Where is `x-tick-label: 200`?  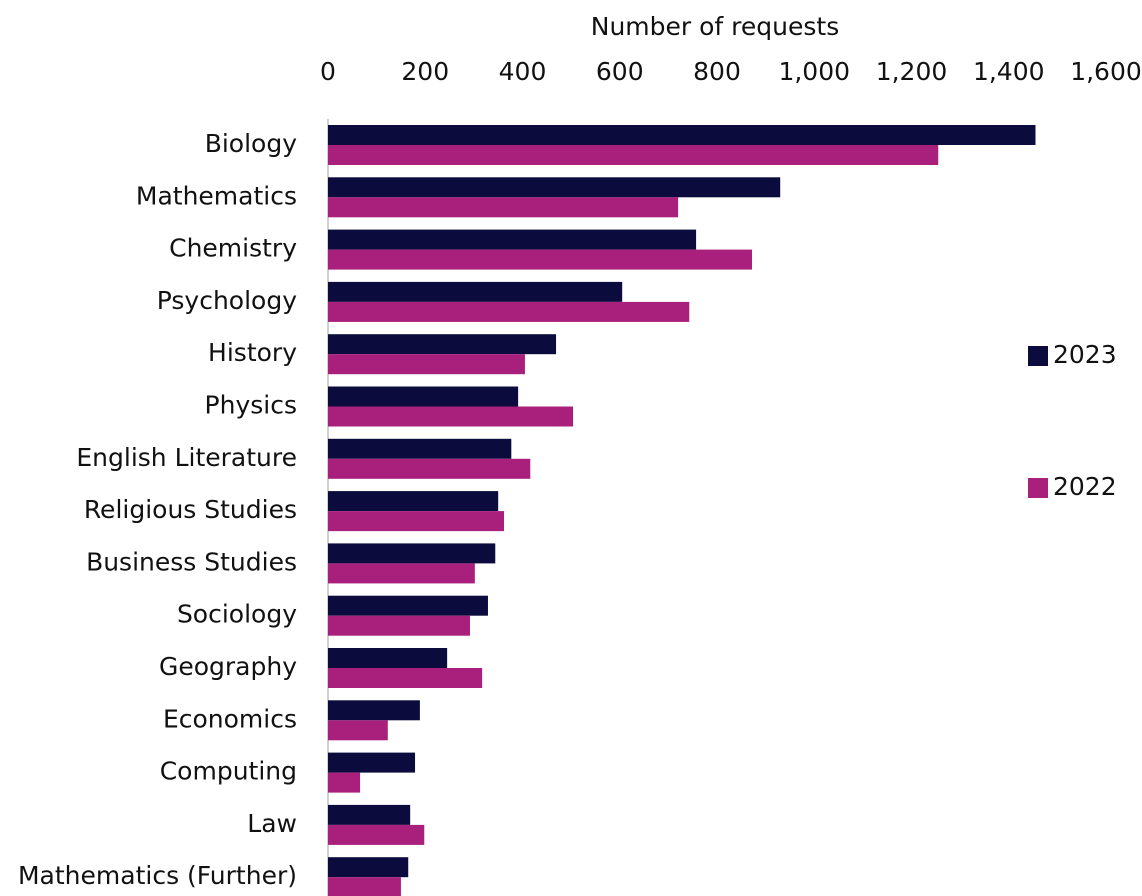
x-tick-label: 200 is located at coordinates (425, 71).